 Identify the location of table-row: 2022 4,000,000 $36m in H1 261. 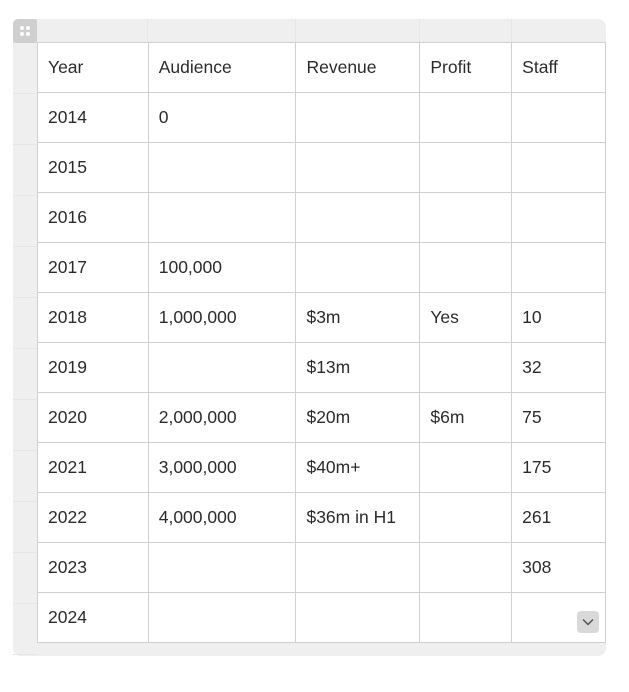
(321, 517).